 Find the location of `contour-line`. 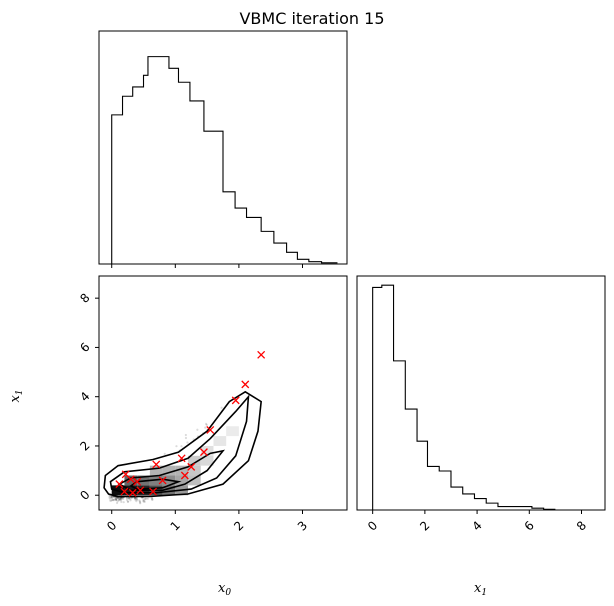

contour-line is located at coordinates (179, 444).